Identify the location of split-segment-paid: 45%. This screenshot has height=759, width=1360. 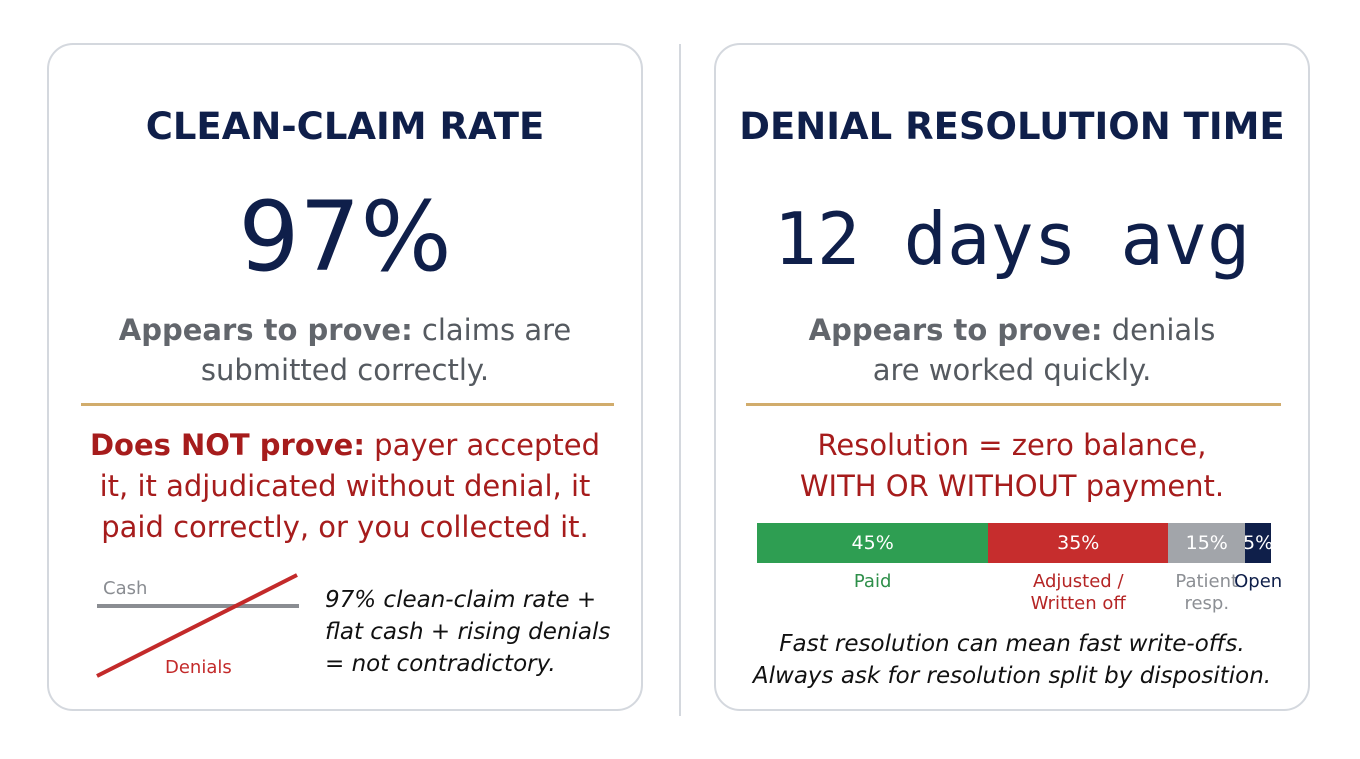
(873, 543).